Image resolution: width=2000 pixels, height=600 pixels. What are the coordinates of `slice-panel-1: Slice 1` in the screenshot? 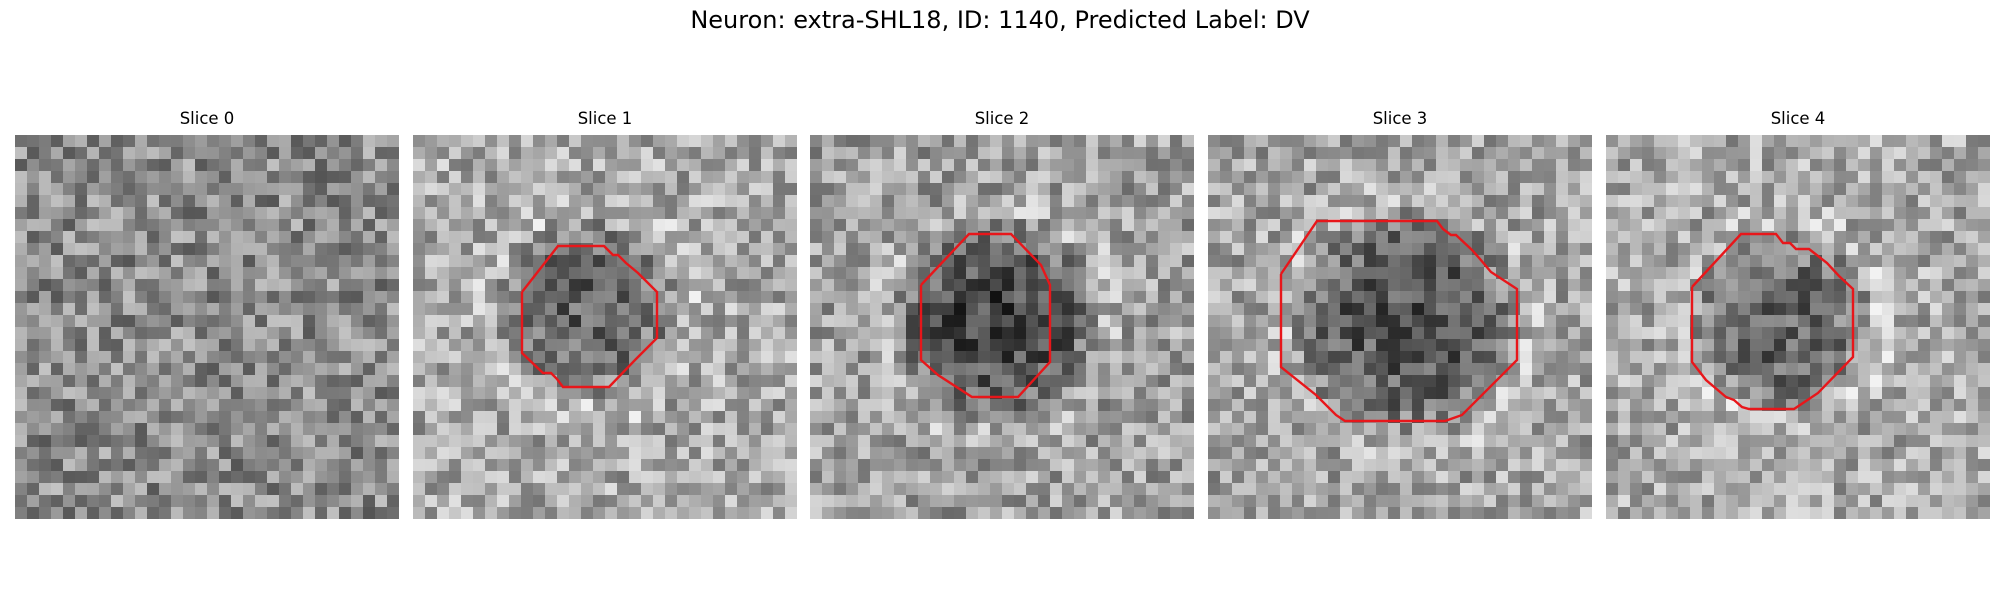 It's located at (605, 314).